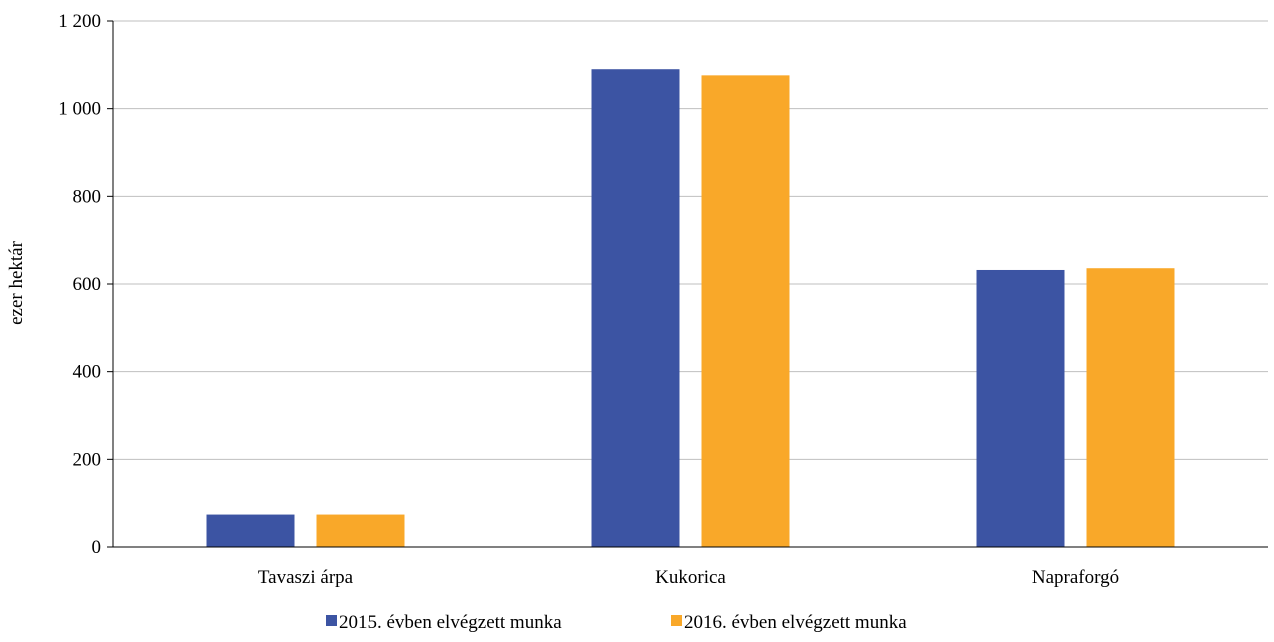 Image resolution: width=1274 pixels, height=642 pixels. I want to click on y-axis-title: ezer hektár, so click(16, 282).